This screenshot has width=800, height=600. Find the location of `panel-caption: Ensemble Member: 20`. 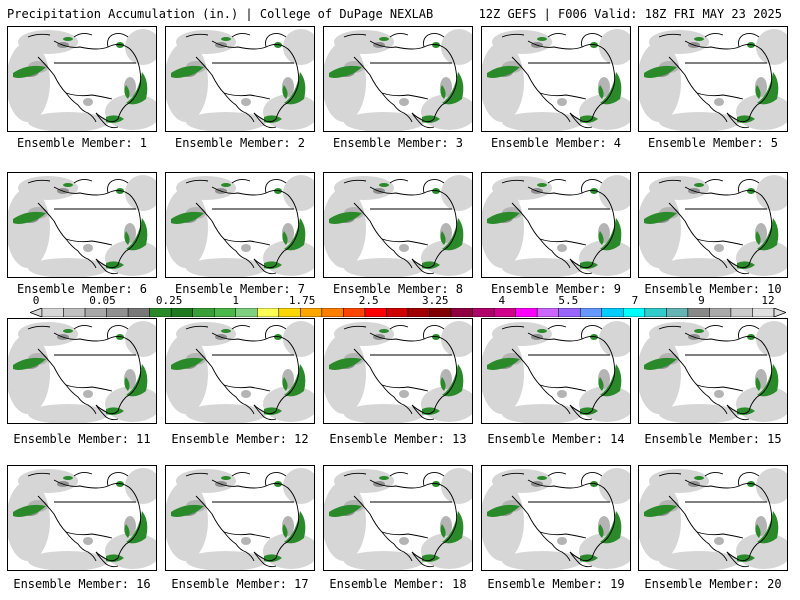

panel-caption: Ensemble Member: 20 is located at coordinates (713, 584).